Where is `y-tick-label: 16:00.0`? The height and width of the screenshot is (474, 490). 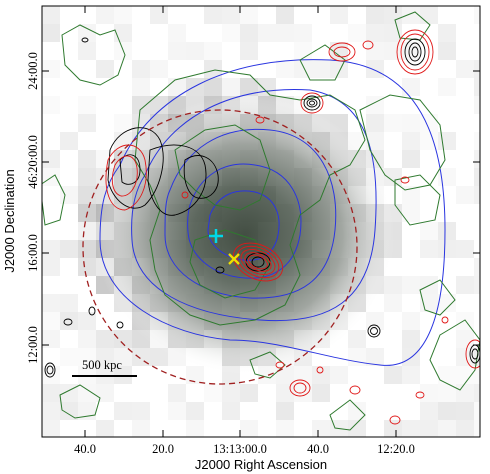 y-tick-label: 16:00.0 is located at coordinates (33, 253).